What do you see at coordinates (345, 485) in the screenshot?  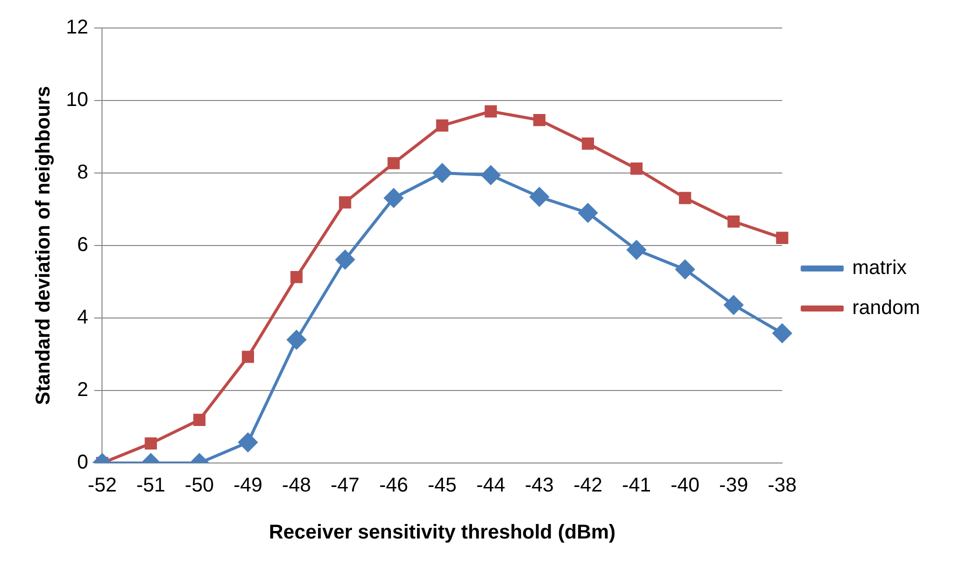 I see `x-tick-label: -47` at bounding box center [345, 485].